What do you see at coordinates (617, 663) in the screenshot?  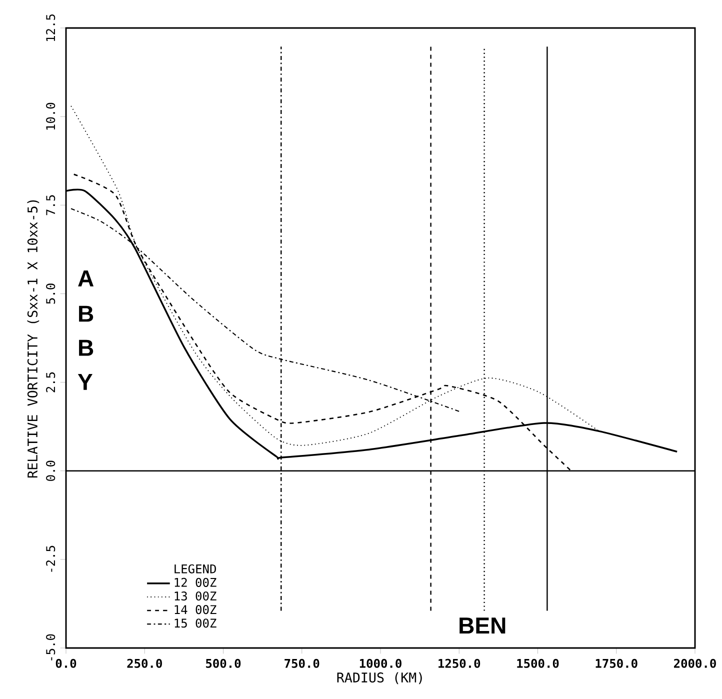 I see `x-tick-label: 1750.0` at bounding box center [617, 663].